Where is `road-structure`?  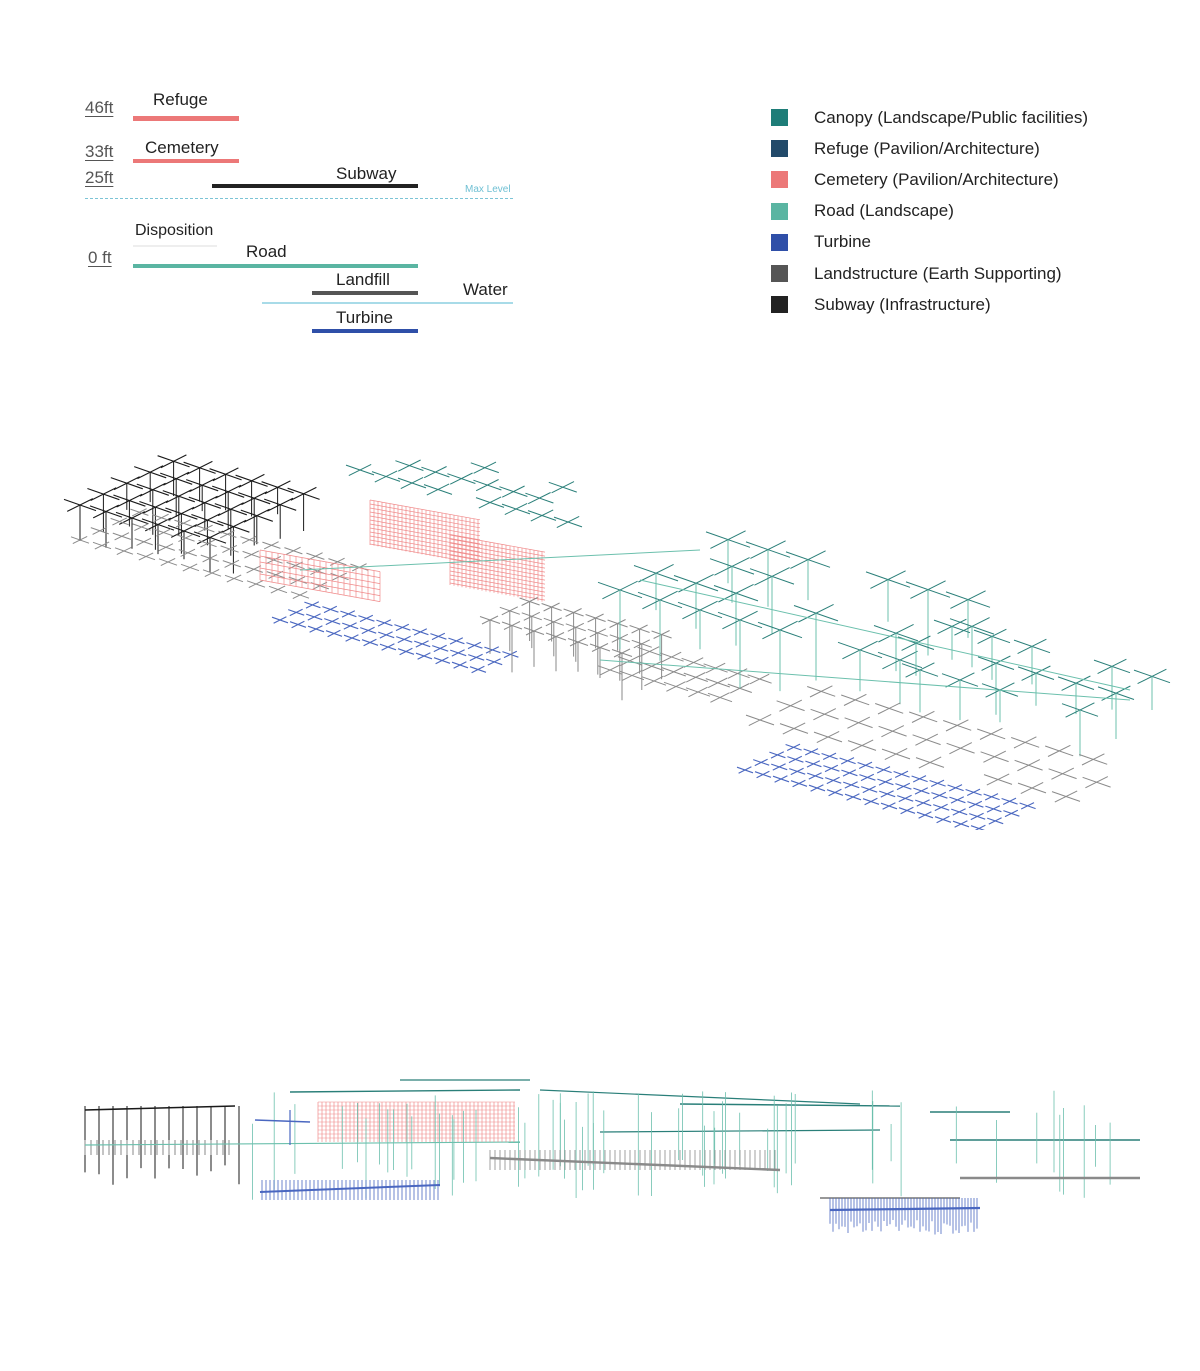
road-structure is located at coordinates (500, 560).